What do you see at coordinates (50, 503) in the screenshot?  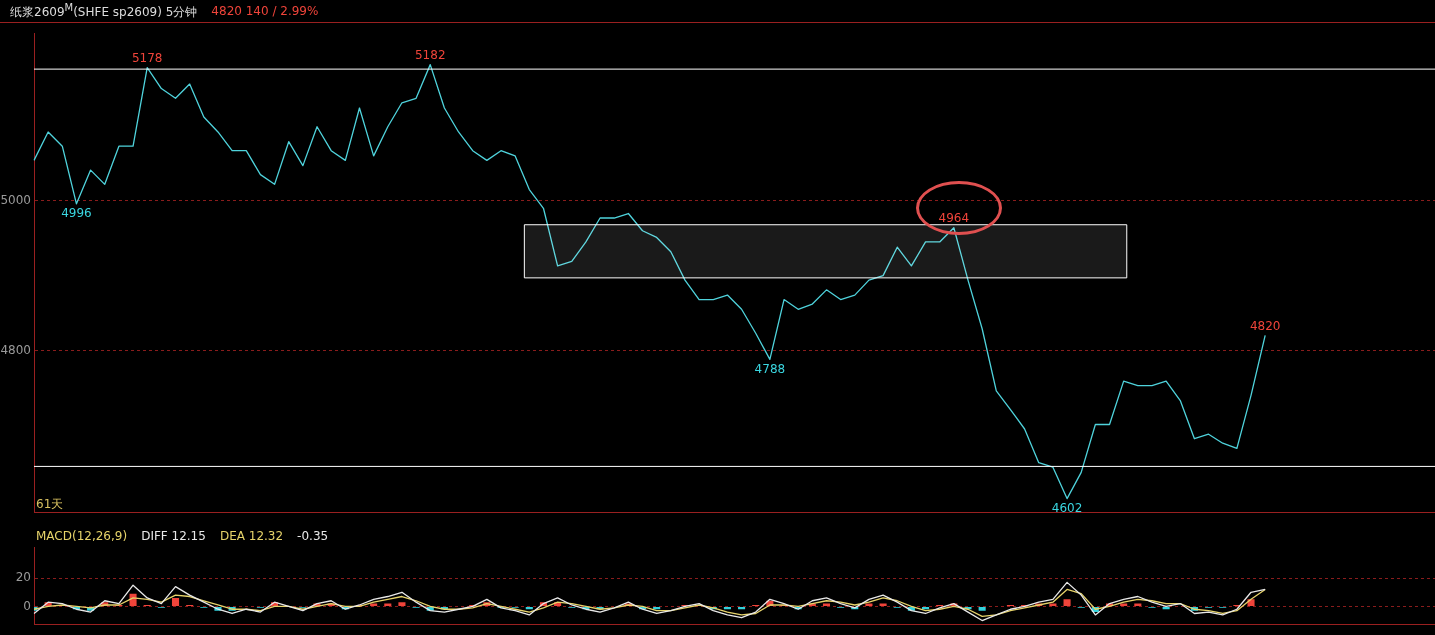 I see `annotation: 61天` at bounding box center [50, 503].